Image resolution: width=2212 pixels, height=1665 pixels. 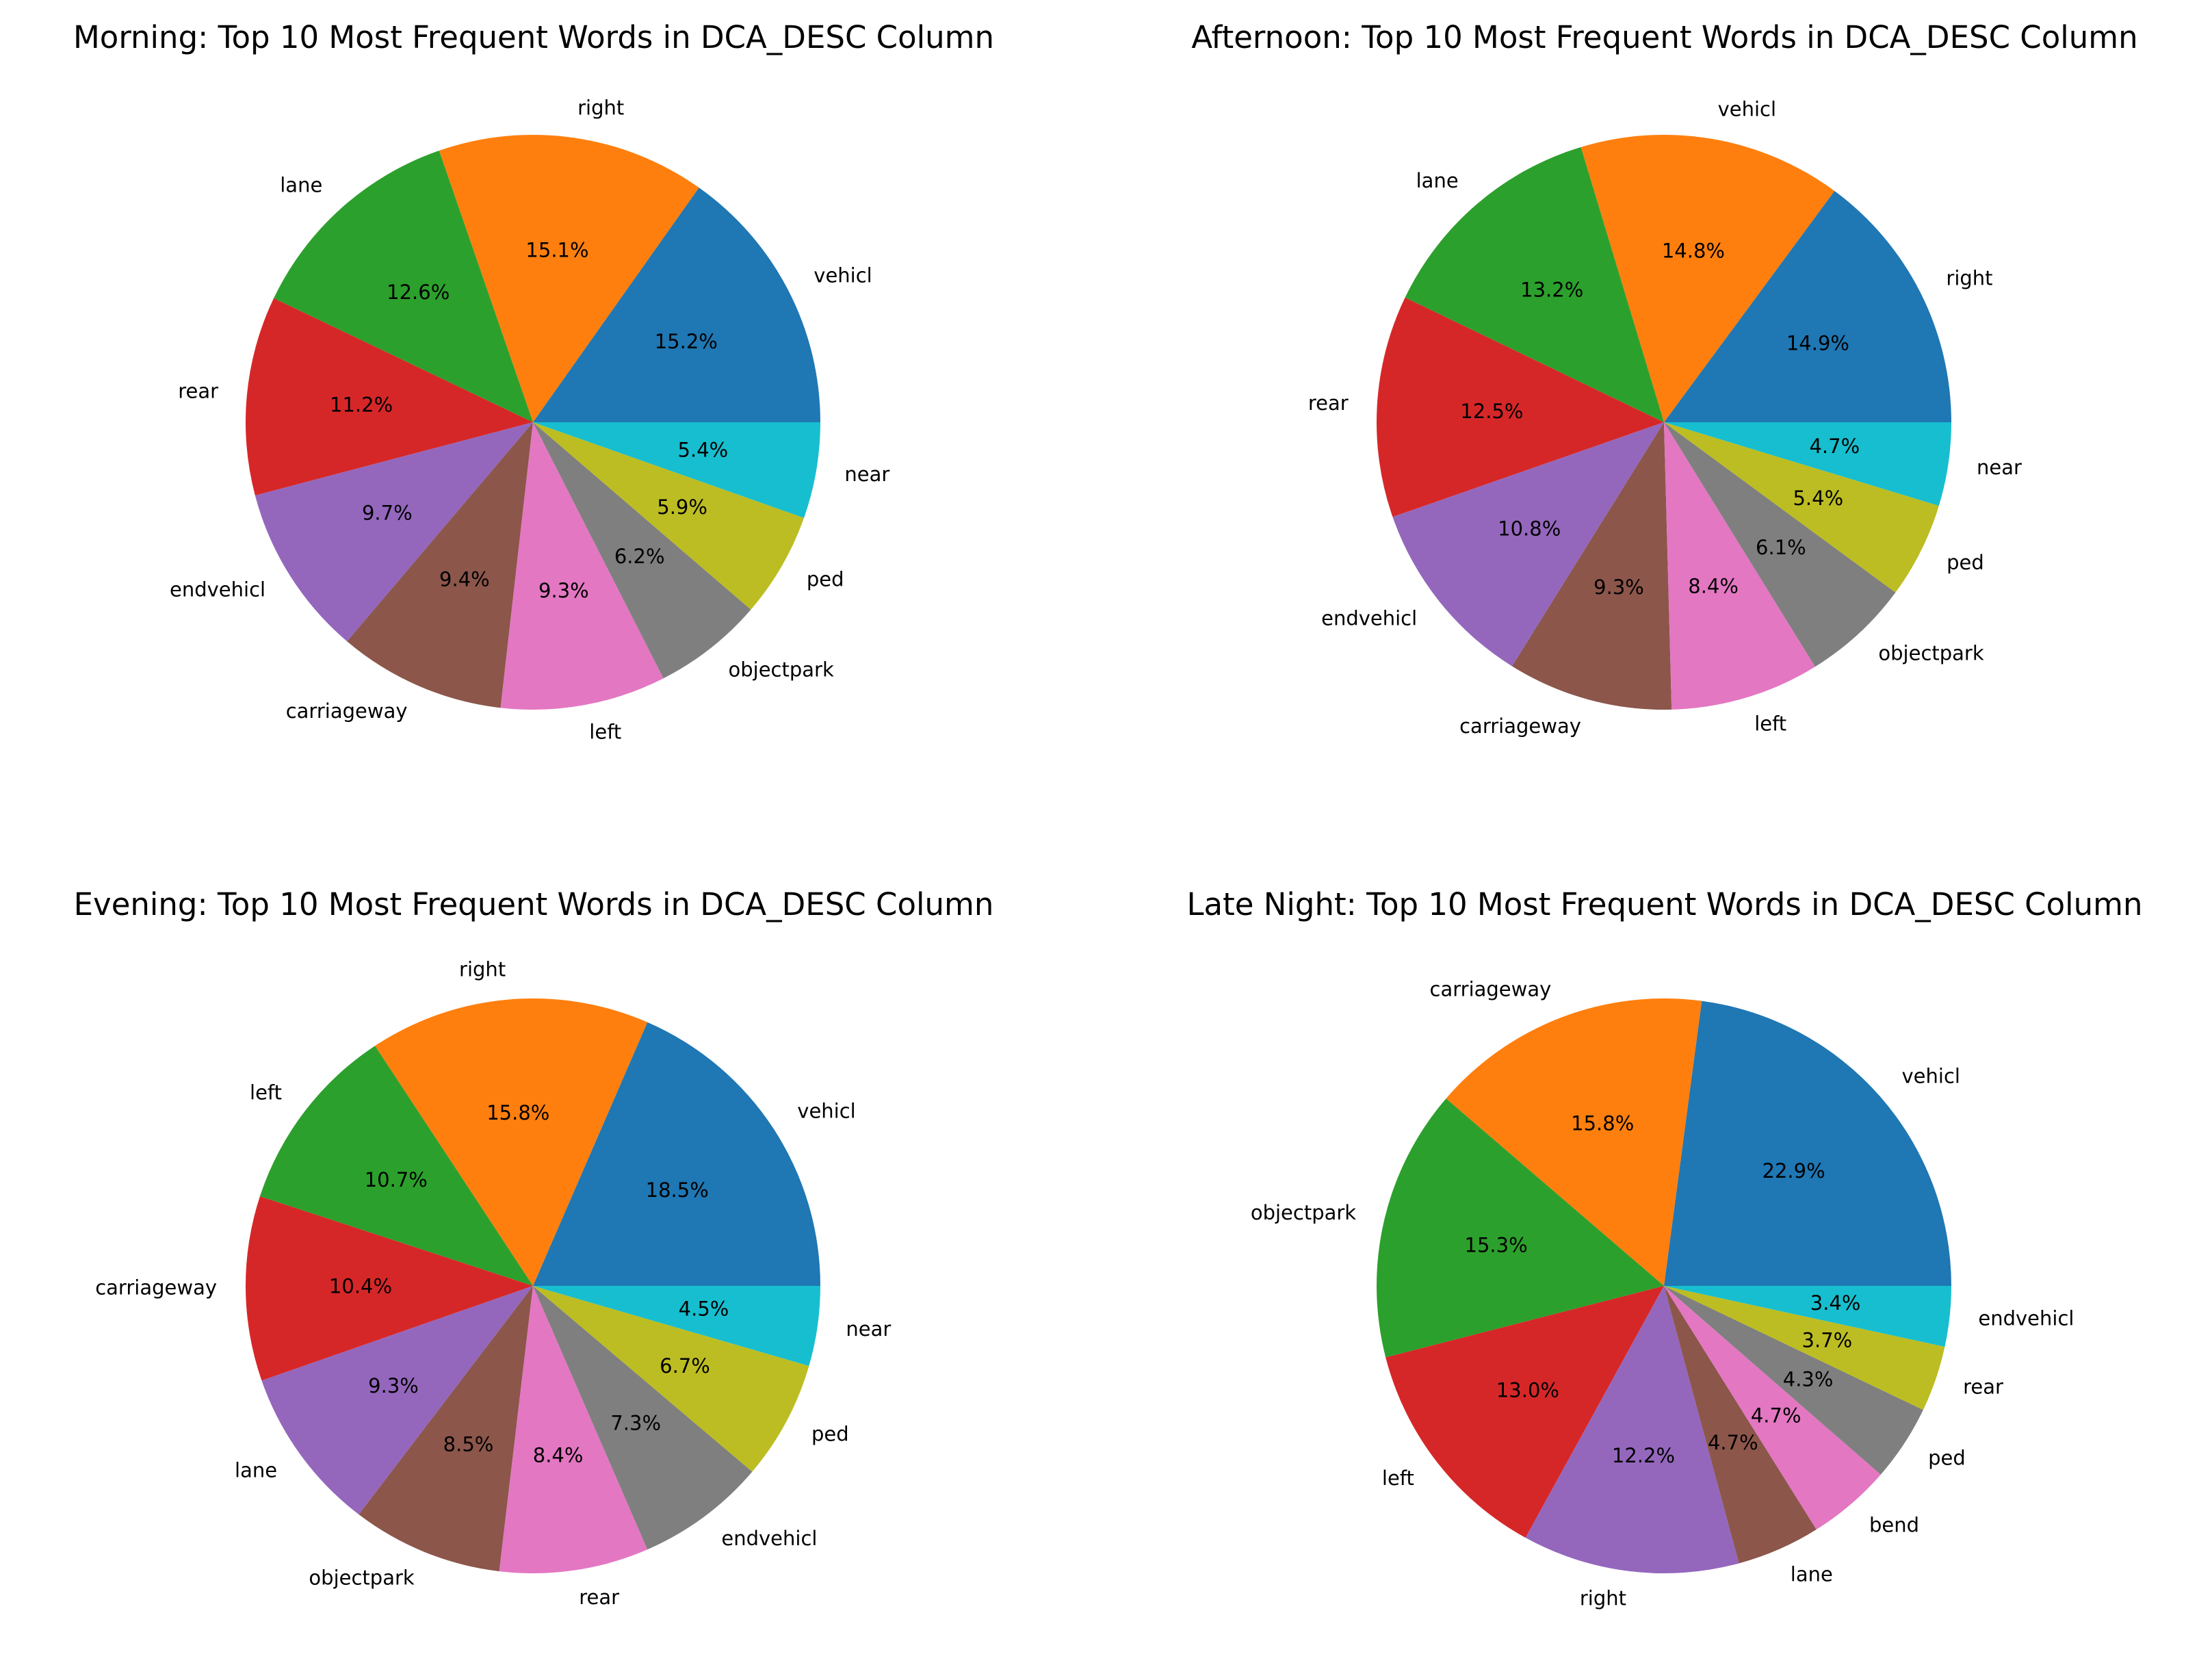 I want to click on slice-percent-rear: 12.5%, so click(x=1491, y=411).